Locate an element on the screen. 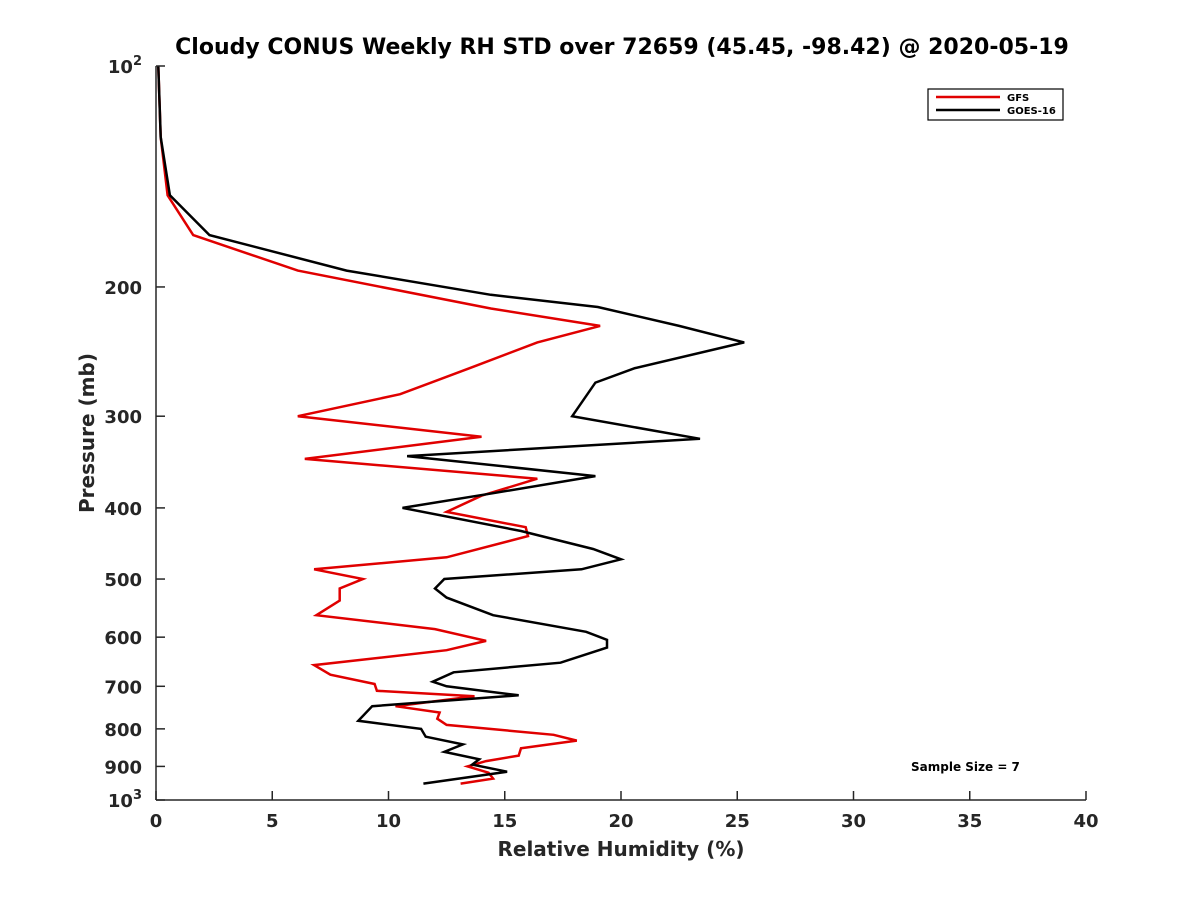 This screenshot has width=1200, height=900. legend: GFS GOES-16 is located at coordinates (995, 104).